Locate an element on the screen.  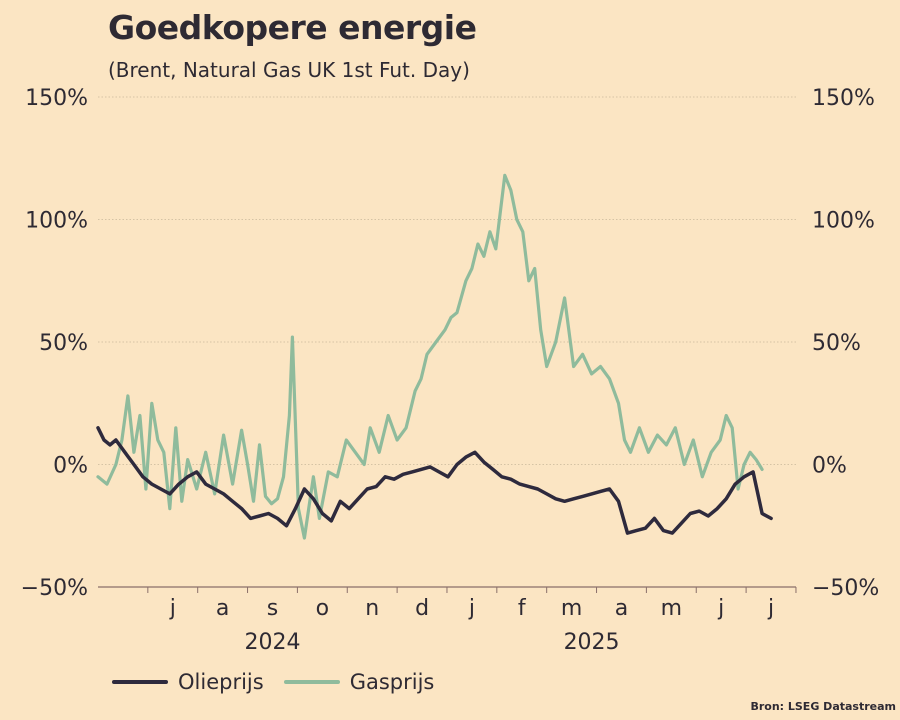
series-line-olieprijs is located at coordinates (434, 480).